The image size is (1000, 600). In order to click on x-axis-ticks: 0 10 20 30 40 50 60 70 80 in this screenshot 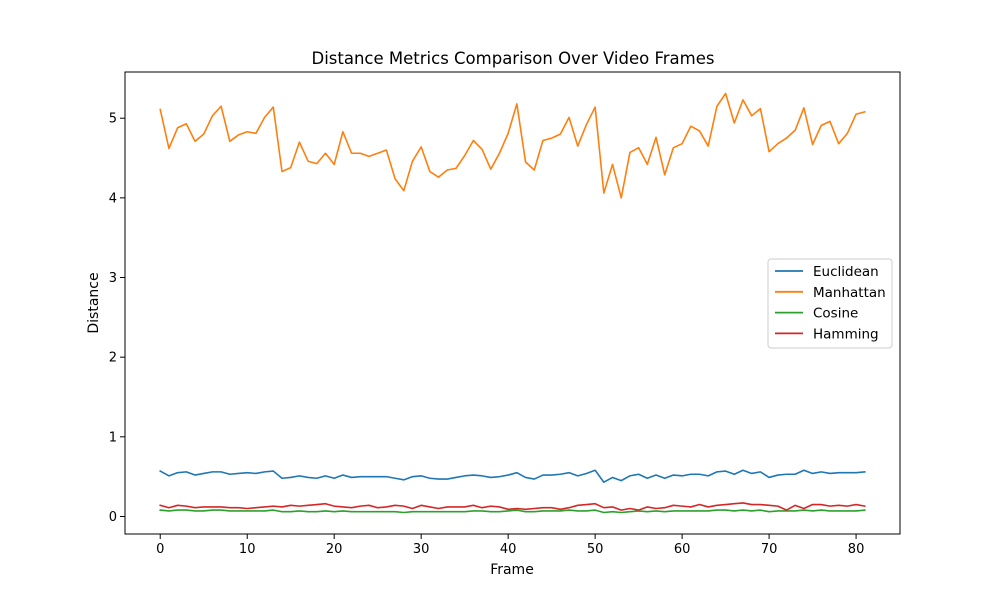, I will do `click(510, 545)`.